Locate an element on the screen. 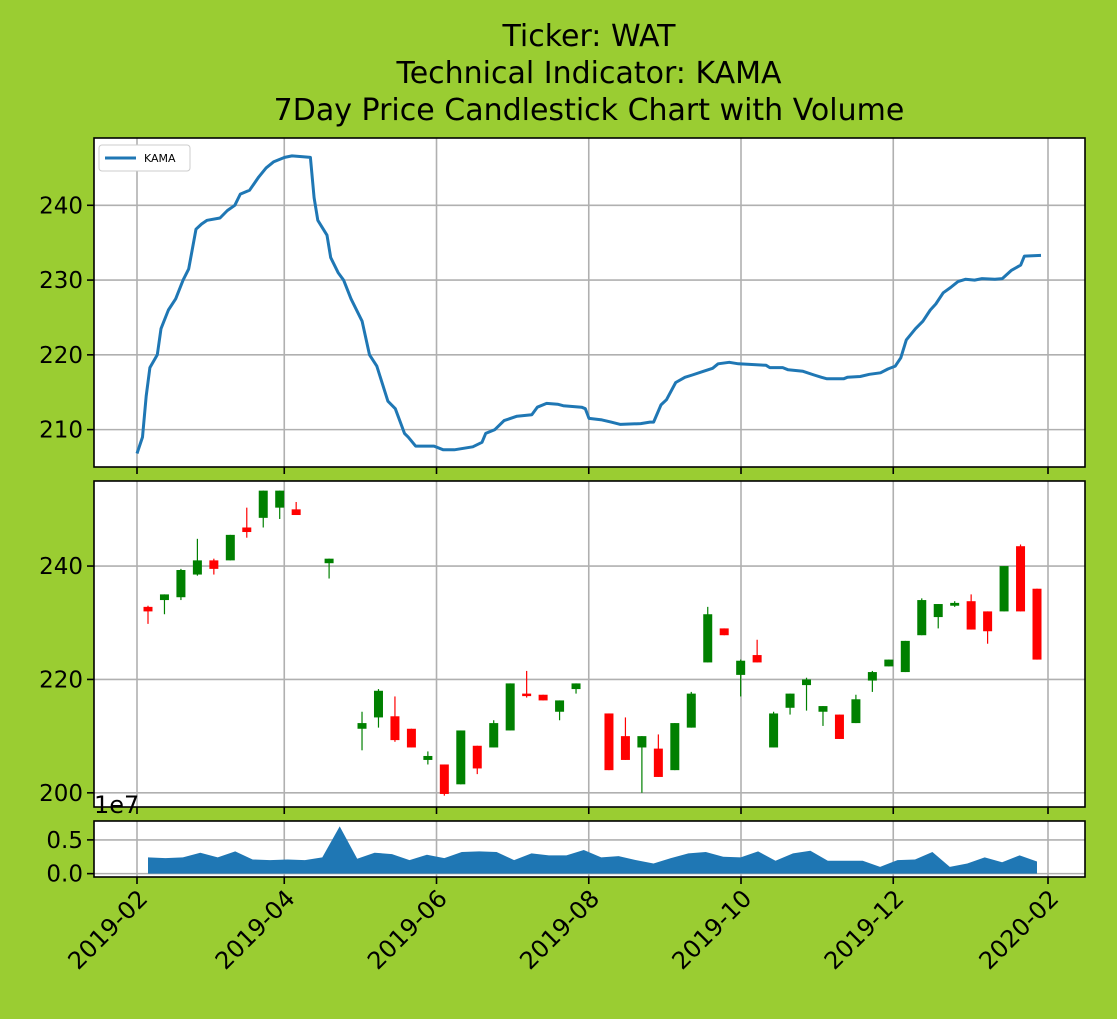 The image size is (1117, 1019). title-line-1: Ticker: WAT is located at coordinates (589, 36).